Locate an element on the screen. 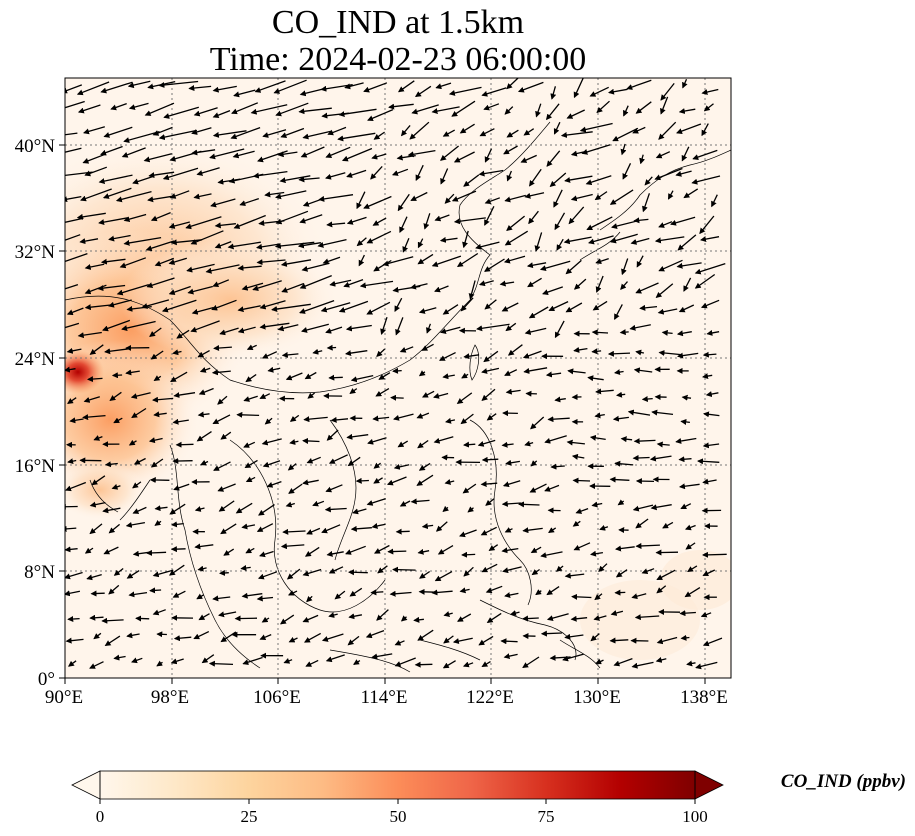 Image resolution: width=915 pixels, height=836 pixels. x-tick-label: 114°E is located at coordinates (384, 697).